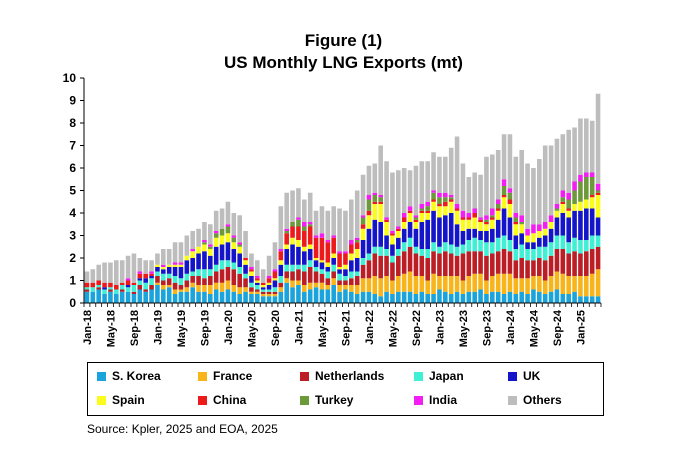 This screenshot has width=687, height=454. Describe the element at coordinates (487, 328) in the screenshot. I see `x-tick-label: Sep-23` at that location.